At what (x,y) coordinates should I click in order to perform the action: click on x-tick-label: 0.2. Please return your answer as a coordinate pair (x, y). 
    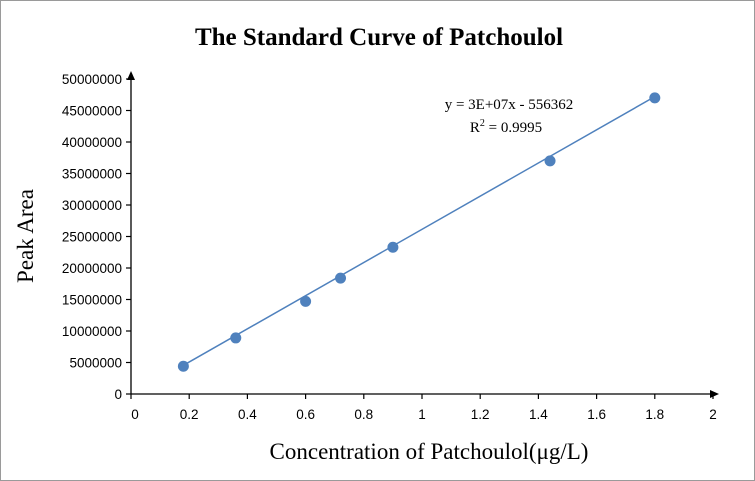
    Looking at the image, I should click on (189, 414).